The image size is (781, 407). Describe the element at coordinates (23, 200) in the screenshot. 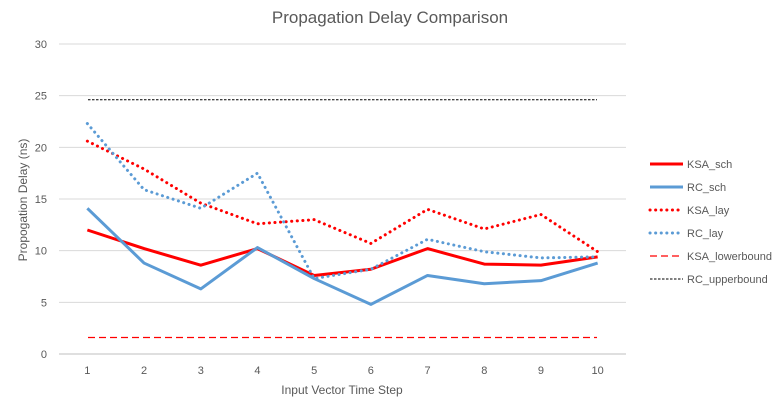

I see `y-axis-title: Propogation Delay (ns)` at that location.